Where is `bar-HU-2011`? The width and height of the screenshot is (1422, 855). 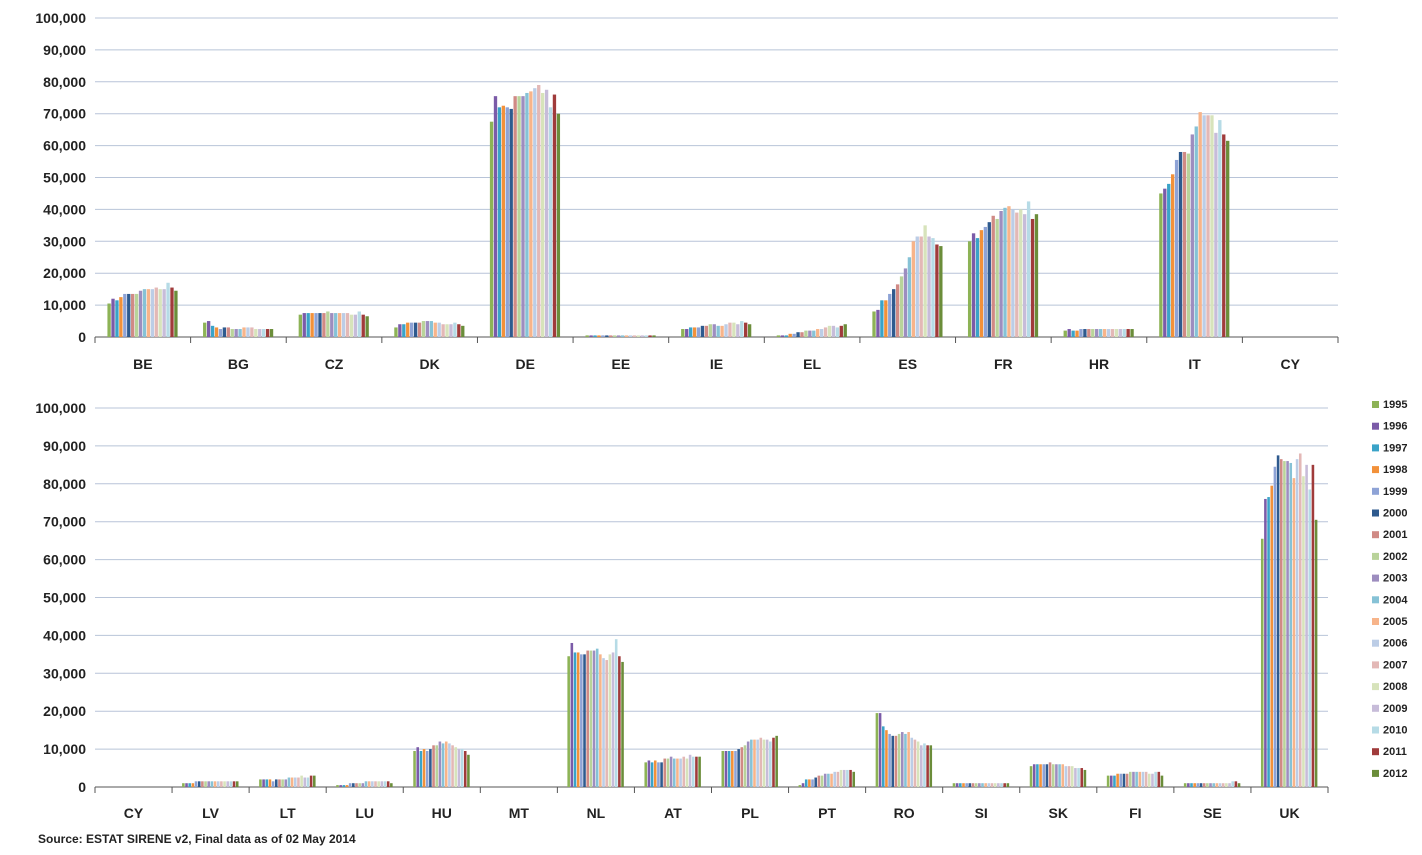
bar-HU-2011 is located at coordinates (465, 768).